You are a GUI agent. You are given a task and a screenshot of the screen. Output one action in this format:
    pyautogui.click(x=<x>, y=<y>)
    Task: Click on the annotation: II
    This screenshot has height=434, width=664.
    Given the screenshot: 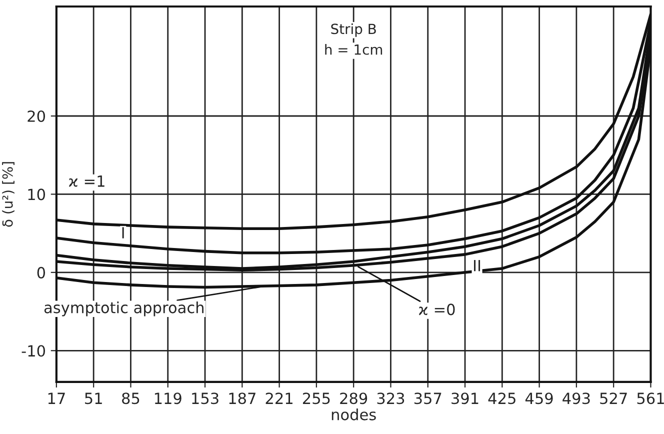 What is the action you would take?
    pyautogui.click(x=477, y=266)
    